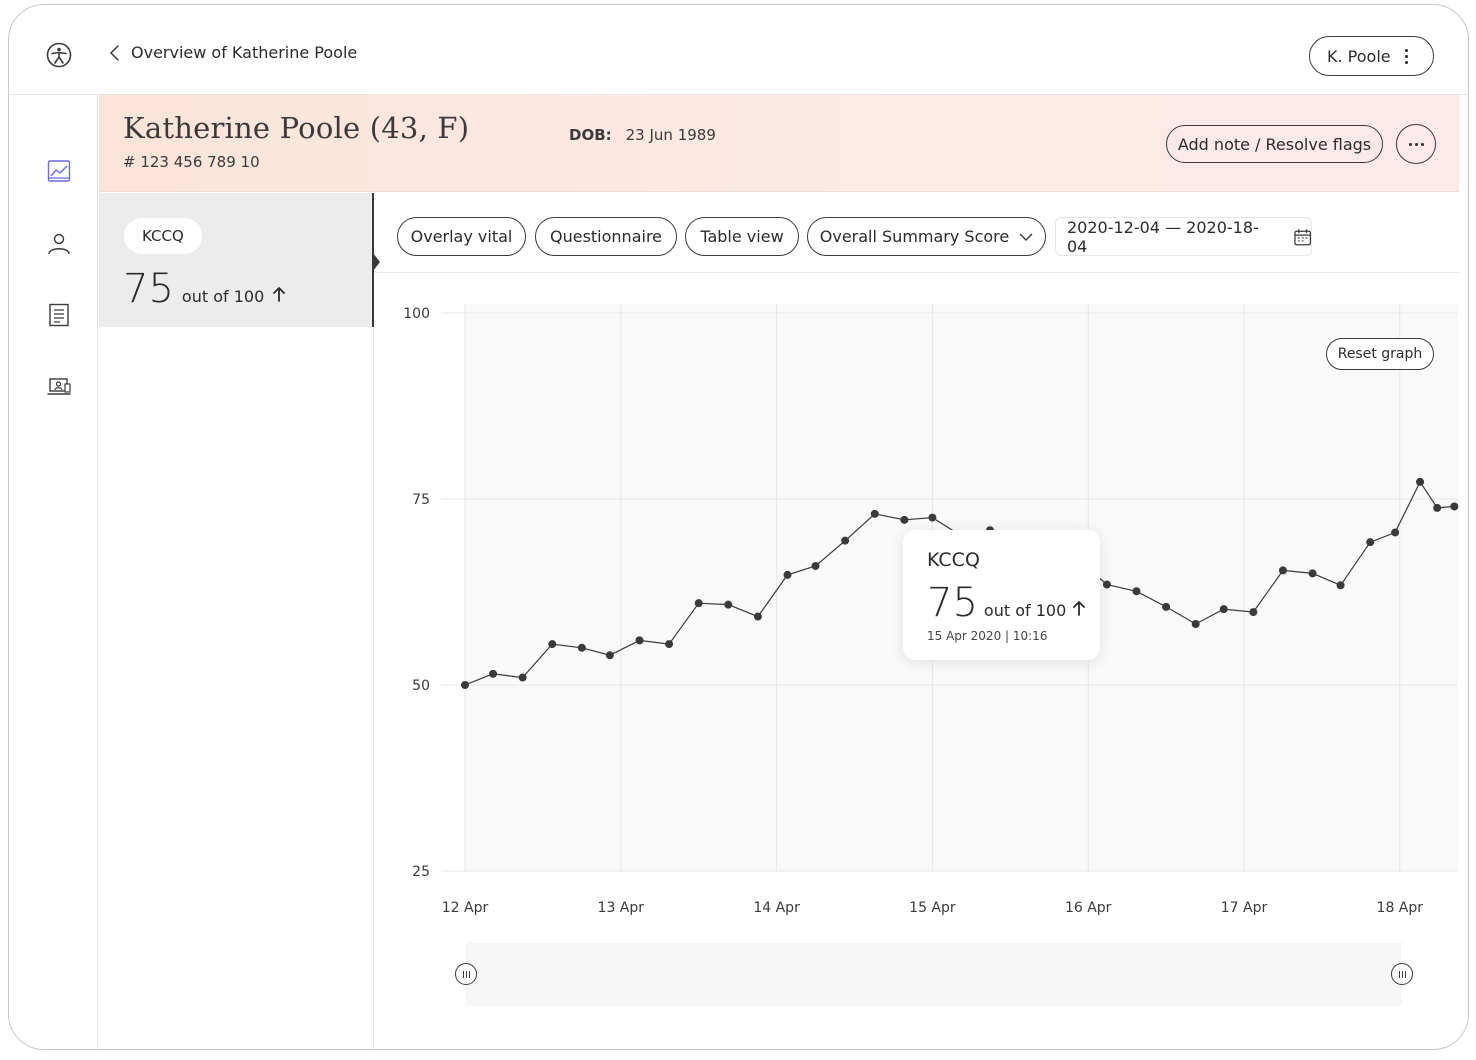  What do you see at coordinates (296, 128) in the screenshot?
I see `patient-name: Katherine Poole (43, F)` at bounding box center [296, 128].